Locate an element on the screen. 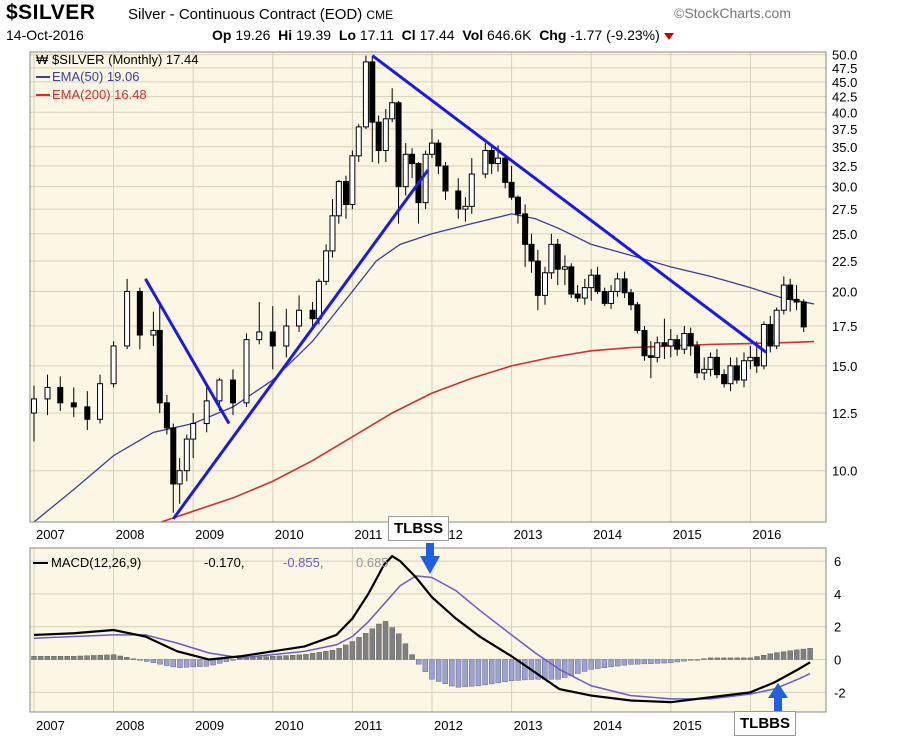 The image size is (900, 744). price-y-tick-label: 40.0 is located at coordinates (844, 112).